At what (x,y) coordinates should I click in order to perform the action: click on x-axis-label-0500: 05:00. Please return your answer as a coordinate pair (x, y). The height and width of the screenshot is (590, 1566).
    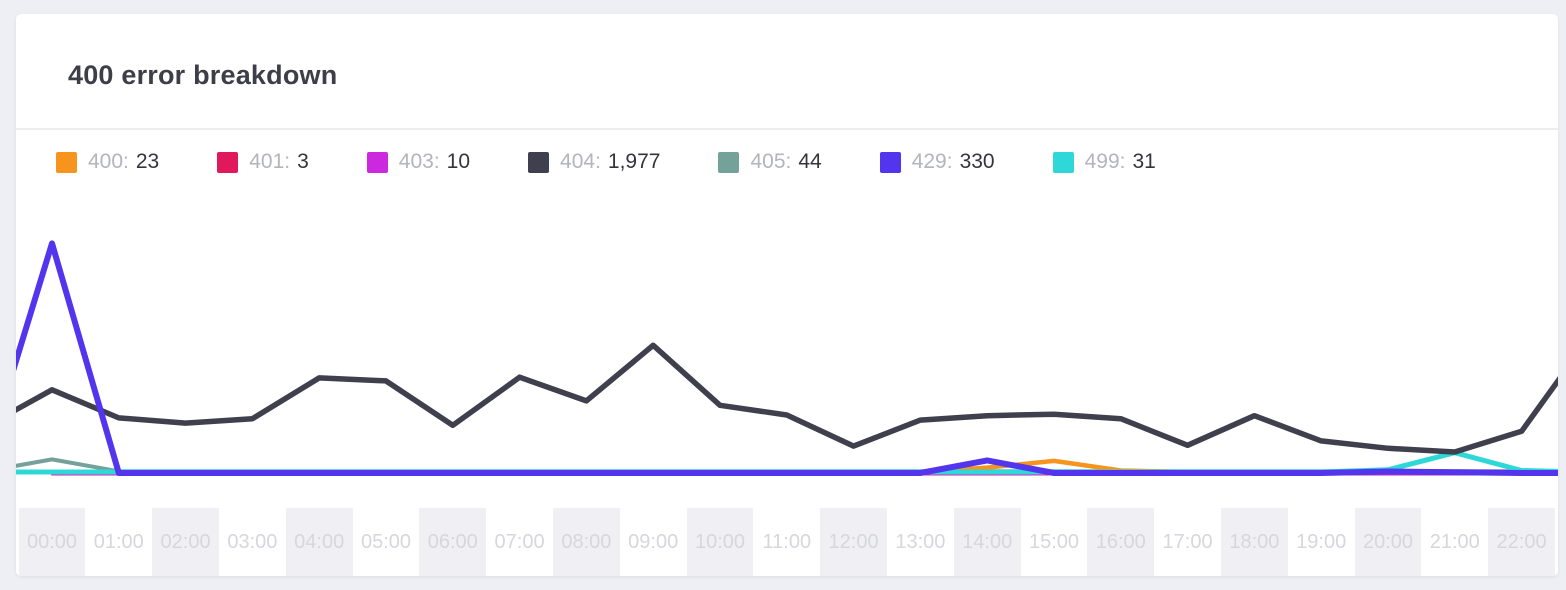
    Looking at the image, I should click on (386, 542).